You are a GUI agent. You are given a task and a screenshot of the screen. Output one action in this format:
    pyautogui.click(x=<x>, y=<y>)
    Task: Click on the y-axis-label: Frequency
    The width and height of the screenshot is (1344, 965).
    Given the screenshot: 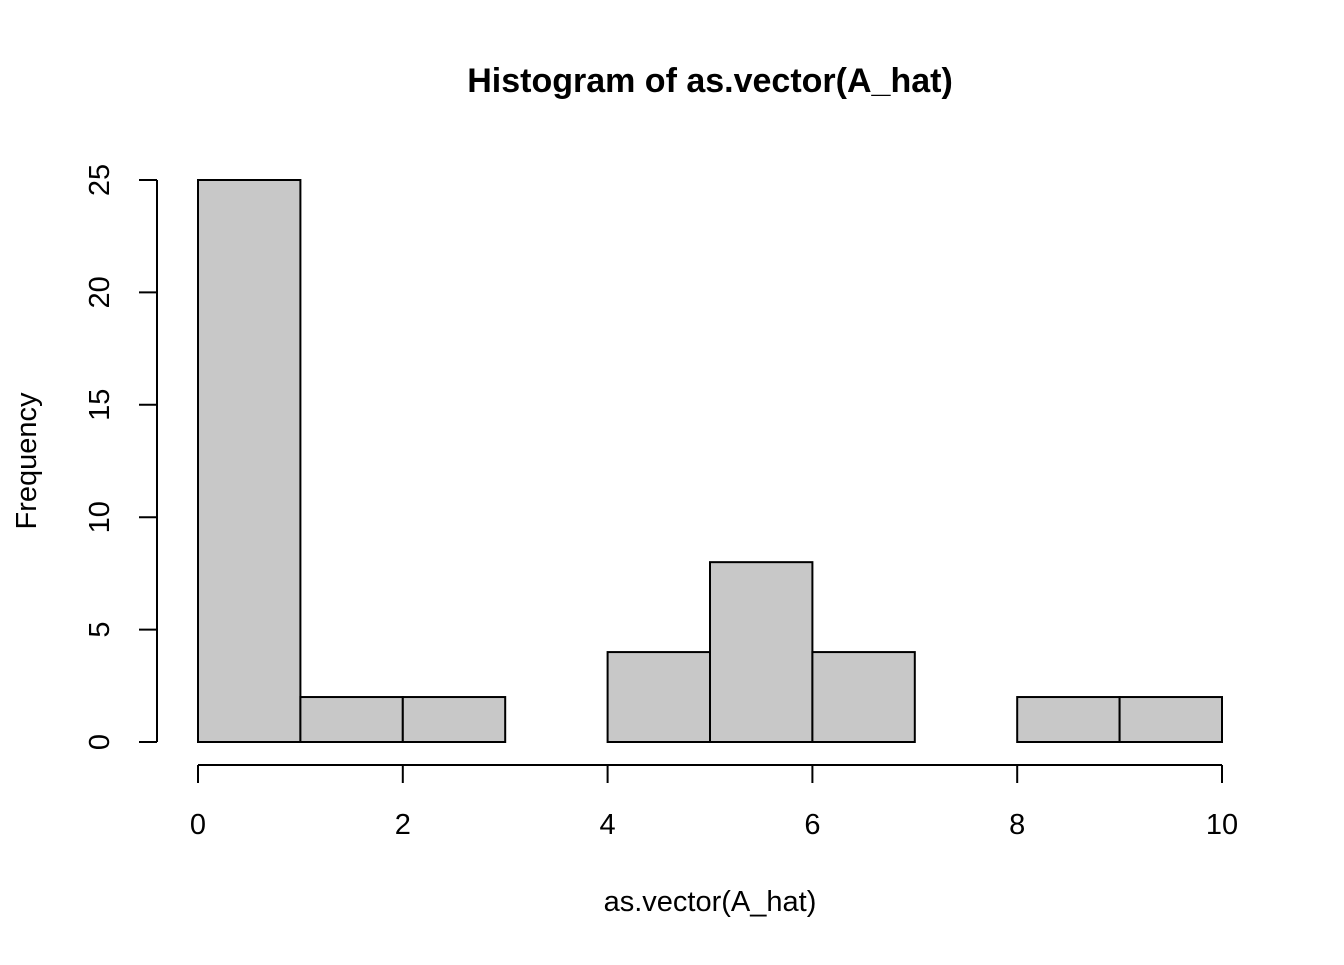 What is the action you would take?
    pyautogui.click(x=27, y=461)
    